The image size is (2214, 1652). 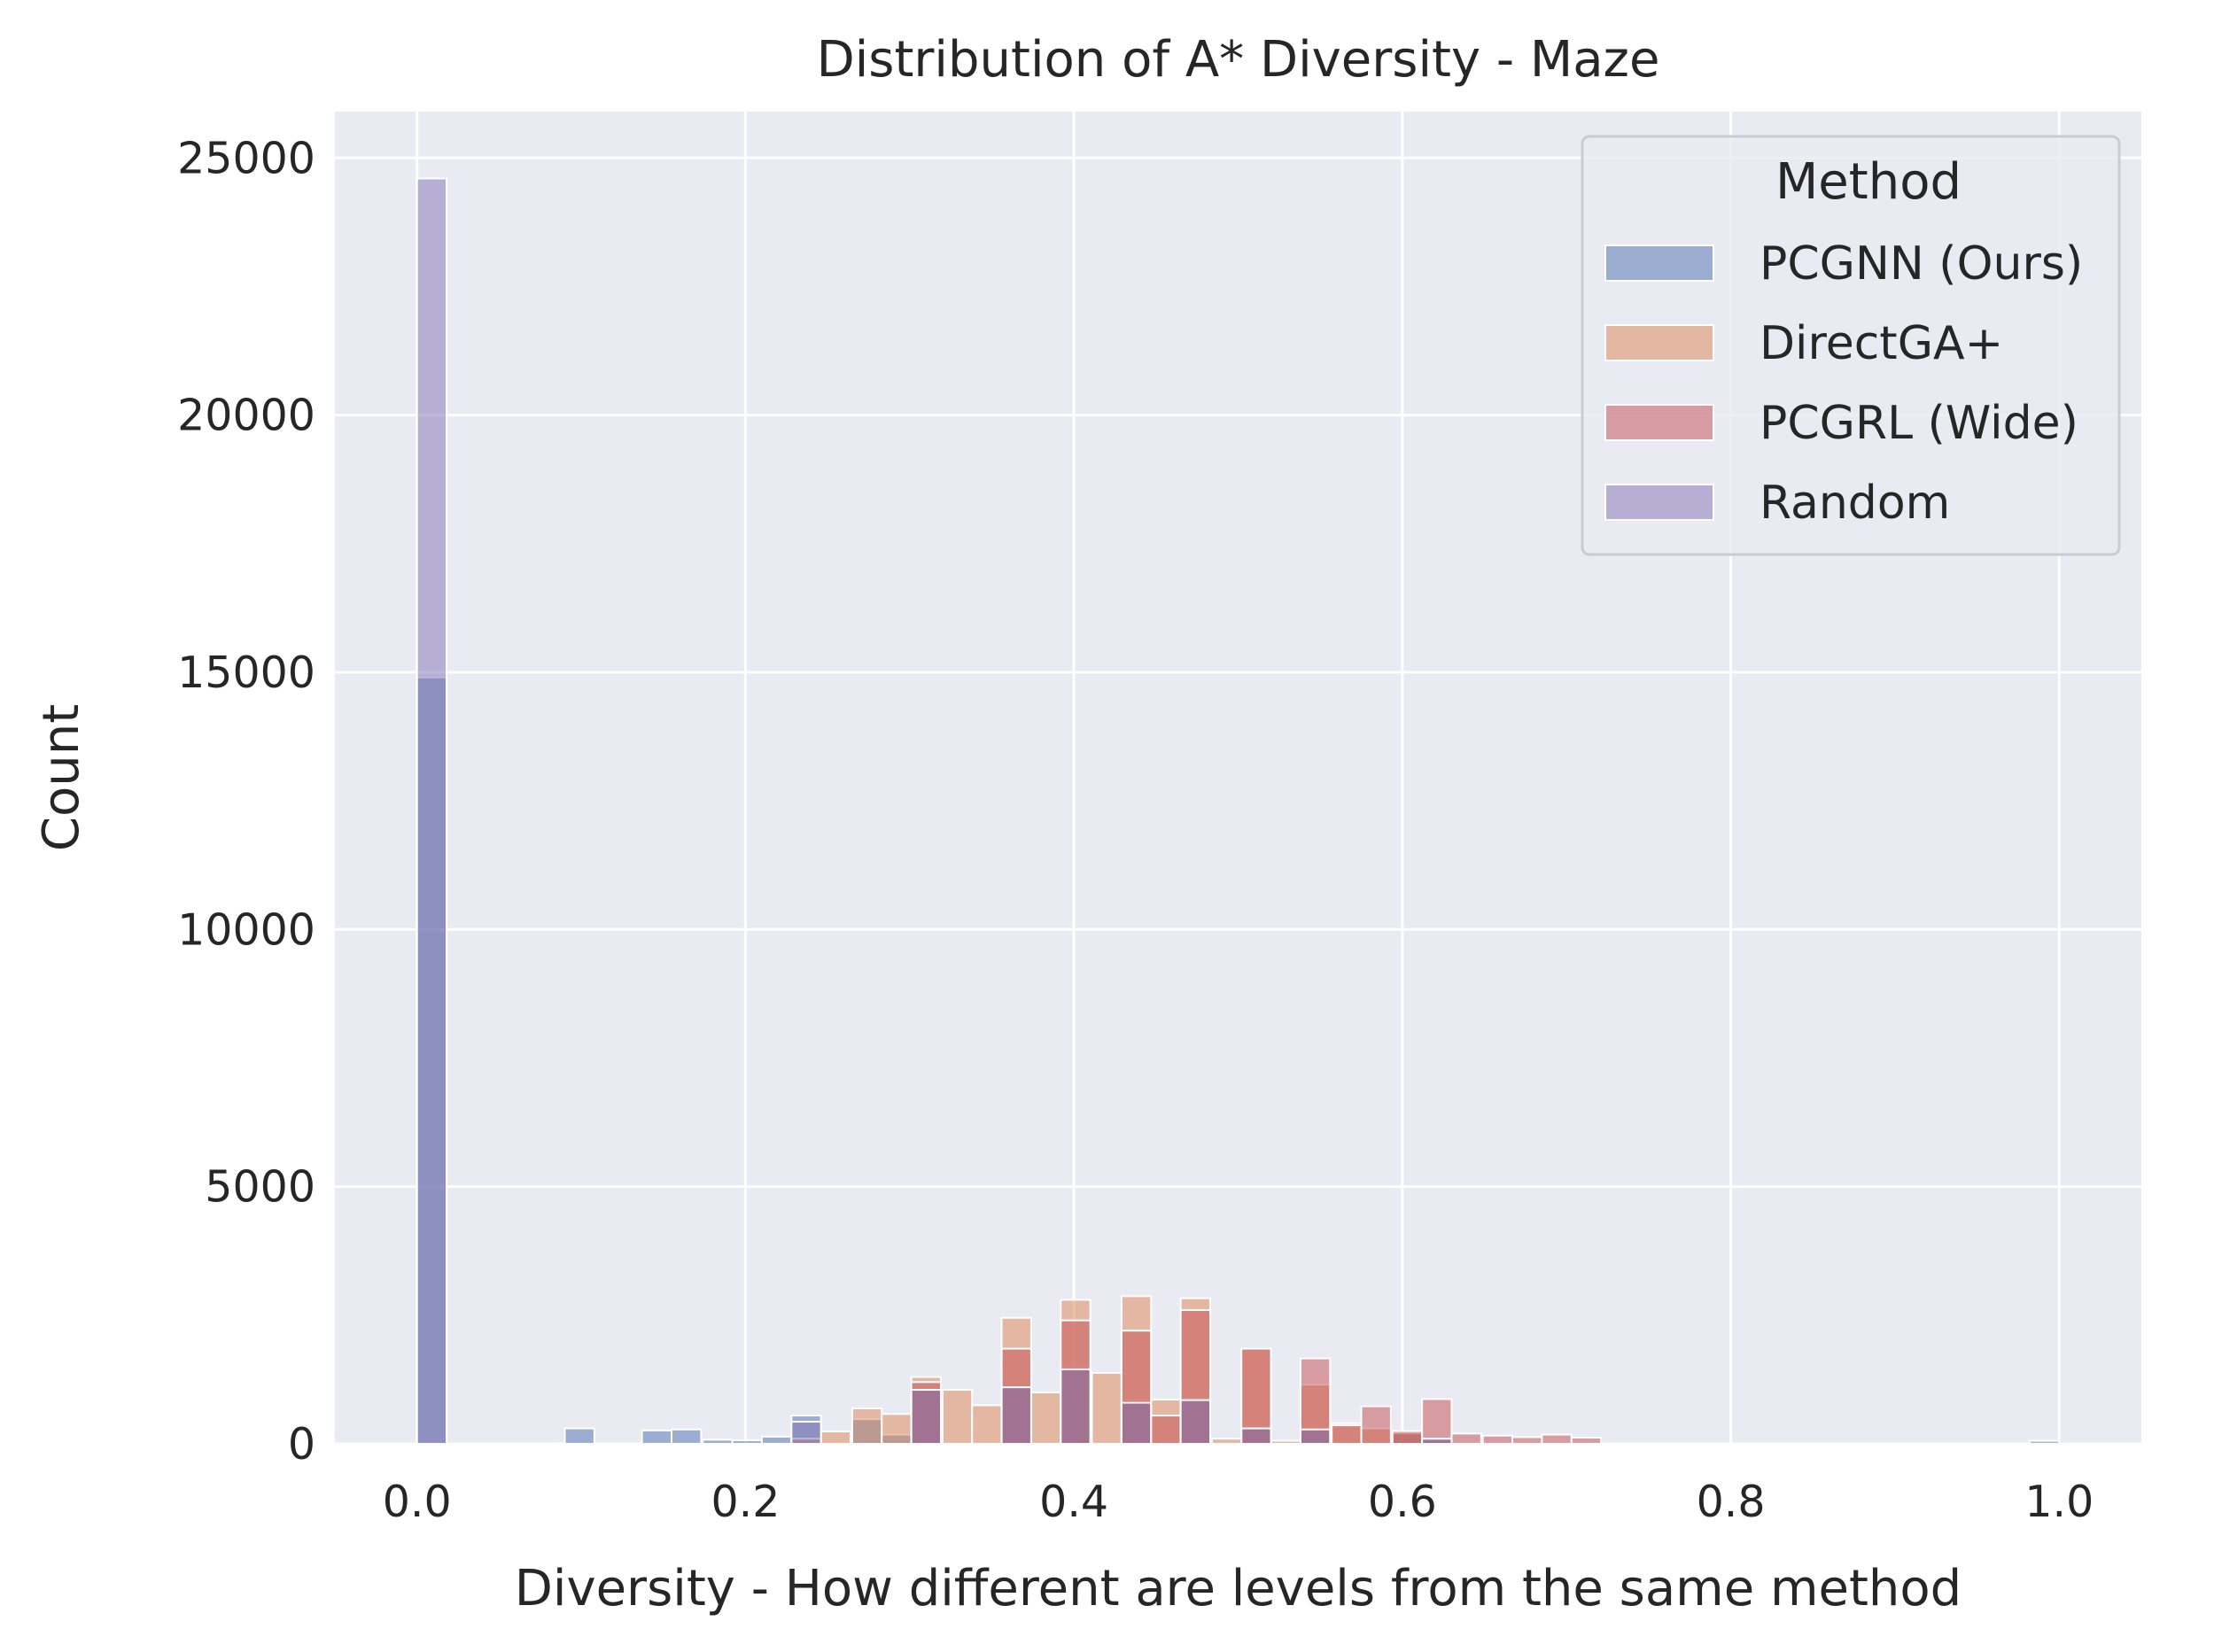 What do you see at coordinates (260, 1187) in the screenshot?
I see `y-tick-label: 5000` at bounding box center [260, 1187].